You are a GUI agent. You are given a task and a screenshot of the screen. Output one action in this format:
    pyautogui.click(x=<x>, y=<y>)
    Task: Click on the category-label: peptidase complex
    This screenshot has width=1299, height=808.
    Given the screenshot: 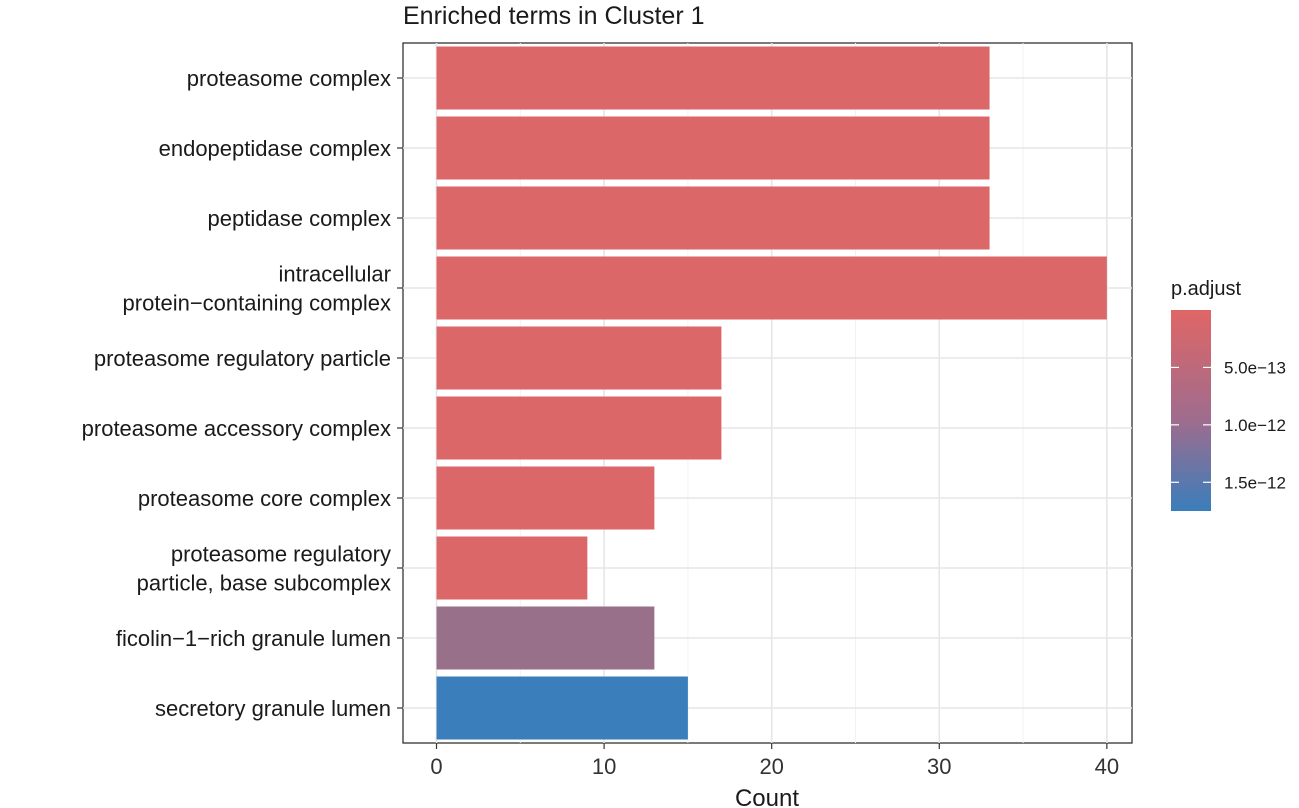 What is the action you would take?
    pyautogui.click(x=299, y=218)
    